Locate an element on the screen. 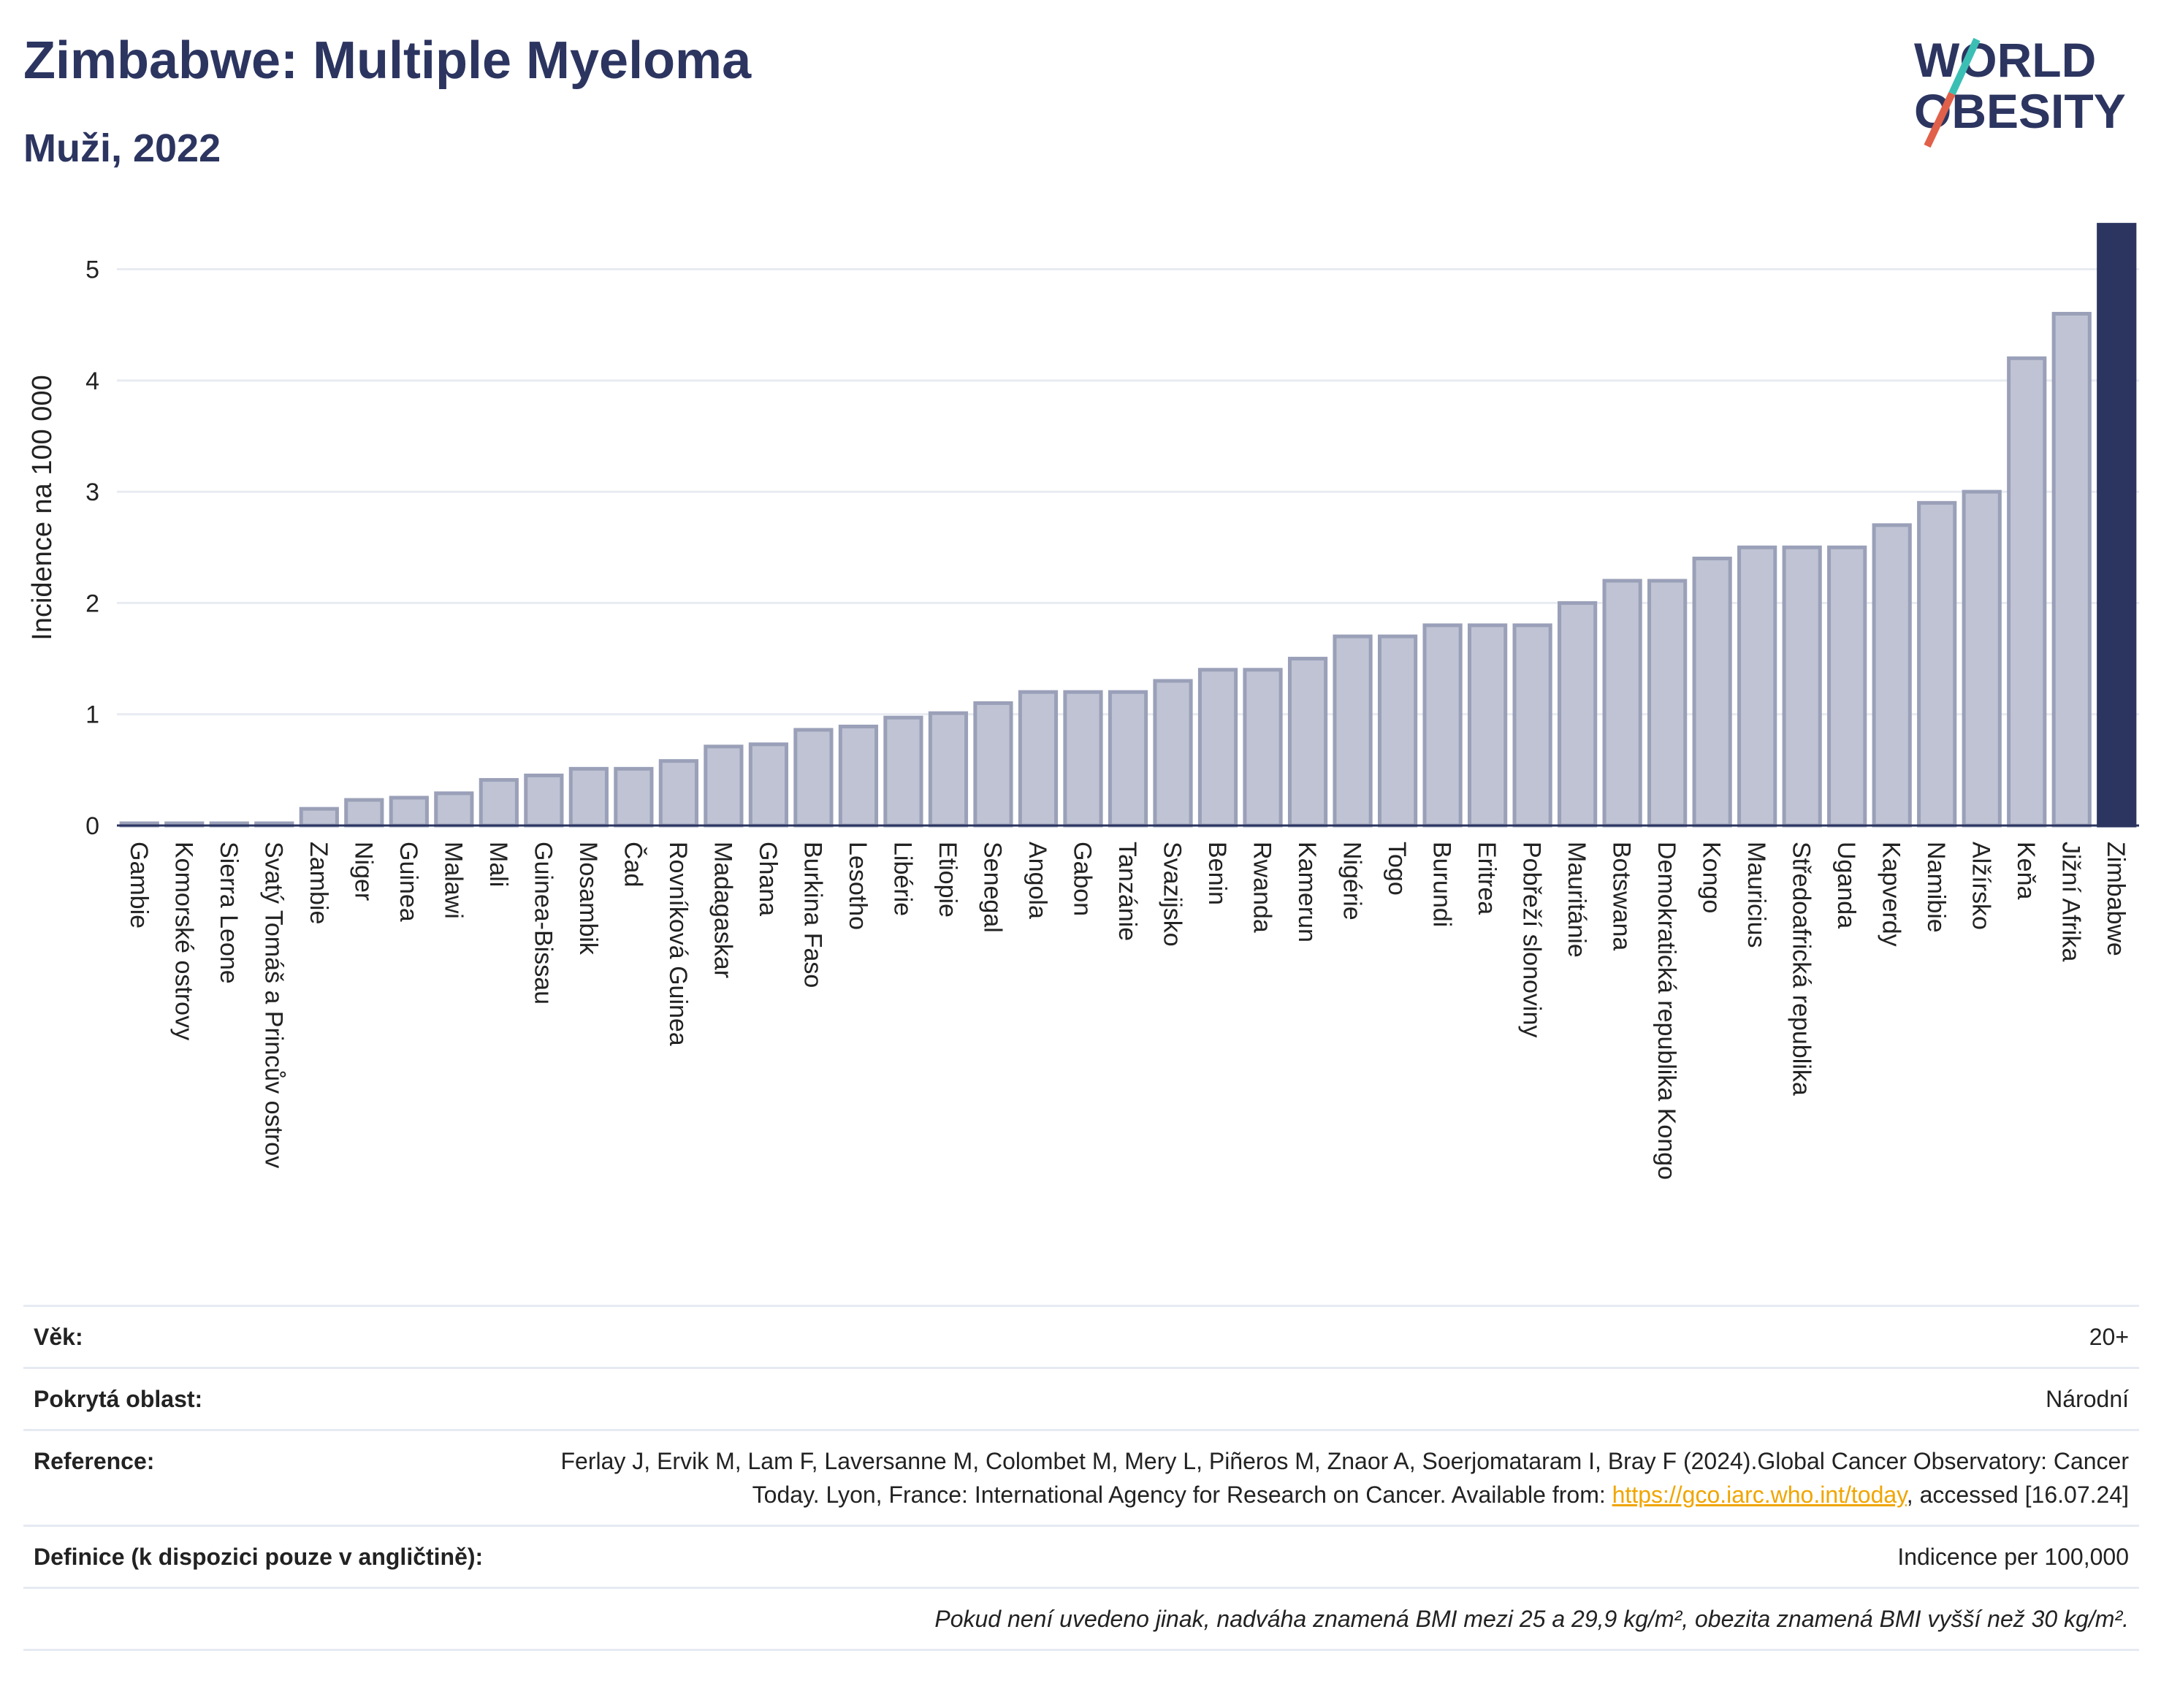 The image size is (2161, 1708). x-category-label: Burundi is located at coordinates (1442, 884).